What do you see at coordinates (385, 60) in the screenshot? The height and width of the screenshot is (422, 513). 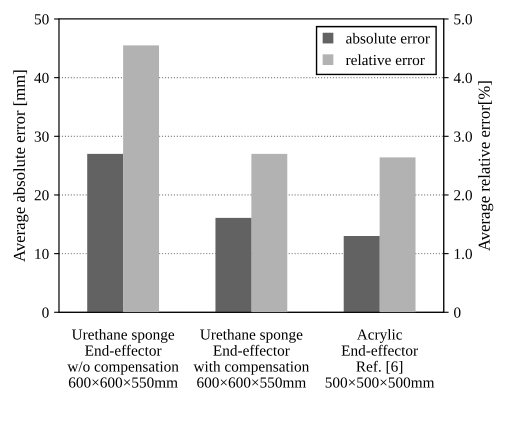 I see `legend-label: relative error` at bounding box center [385, 60].